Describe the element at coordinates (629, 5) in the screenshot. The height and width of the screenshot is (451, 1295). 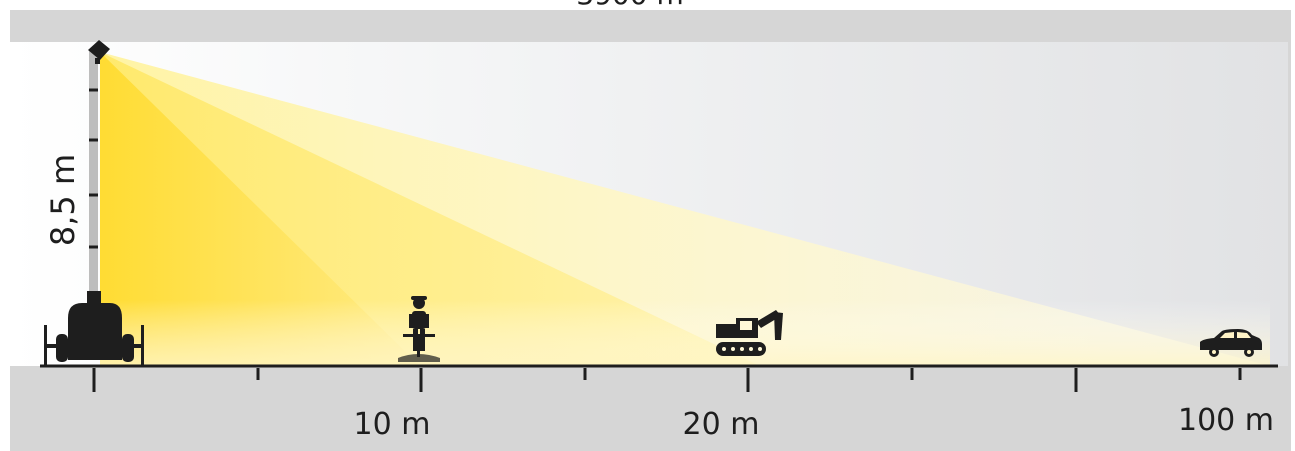
I see `cut-off-label: 3900 m` at that location.